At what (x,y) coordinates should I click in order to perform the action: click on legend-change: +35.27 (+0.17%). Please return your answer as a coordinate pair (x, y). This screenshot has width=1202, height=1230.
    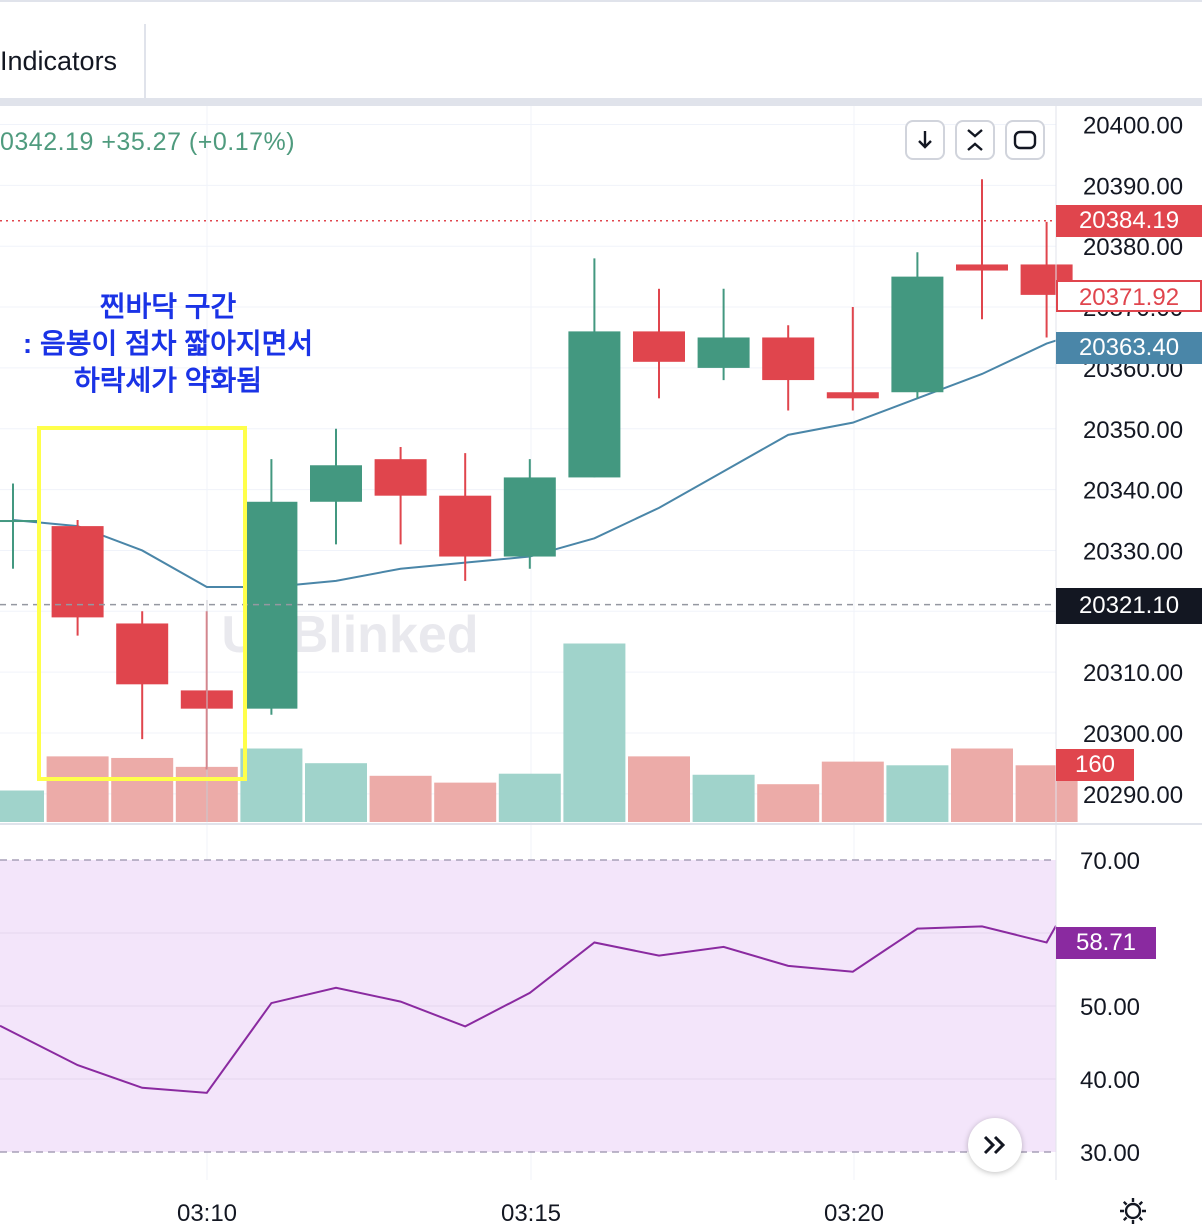
    Looking at the image, I should click on (198, 142).